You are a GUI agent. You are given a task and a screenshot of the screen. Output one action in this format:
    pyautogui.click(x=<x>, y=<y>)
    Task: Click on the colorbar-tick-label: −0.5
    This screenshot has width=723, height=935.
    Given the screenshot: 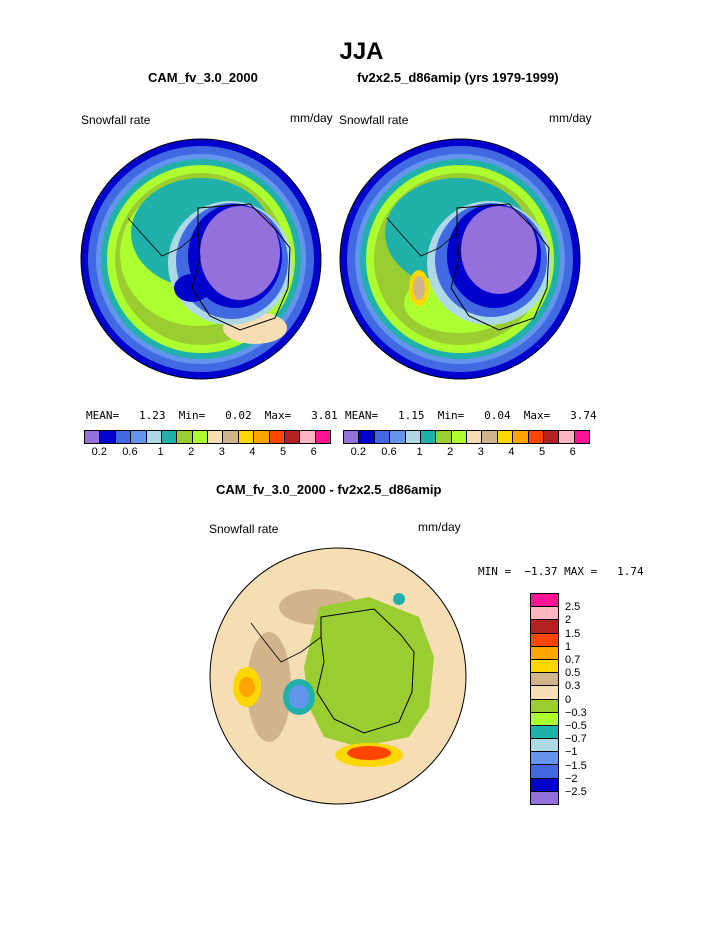 What is the action you would take?
    pyautogui.click(x=576, y=726)
    